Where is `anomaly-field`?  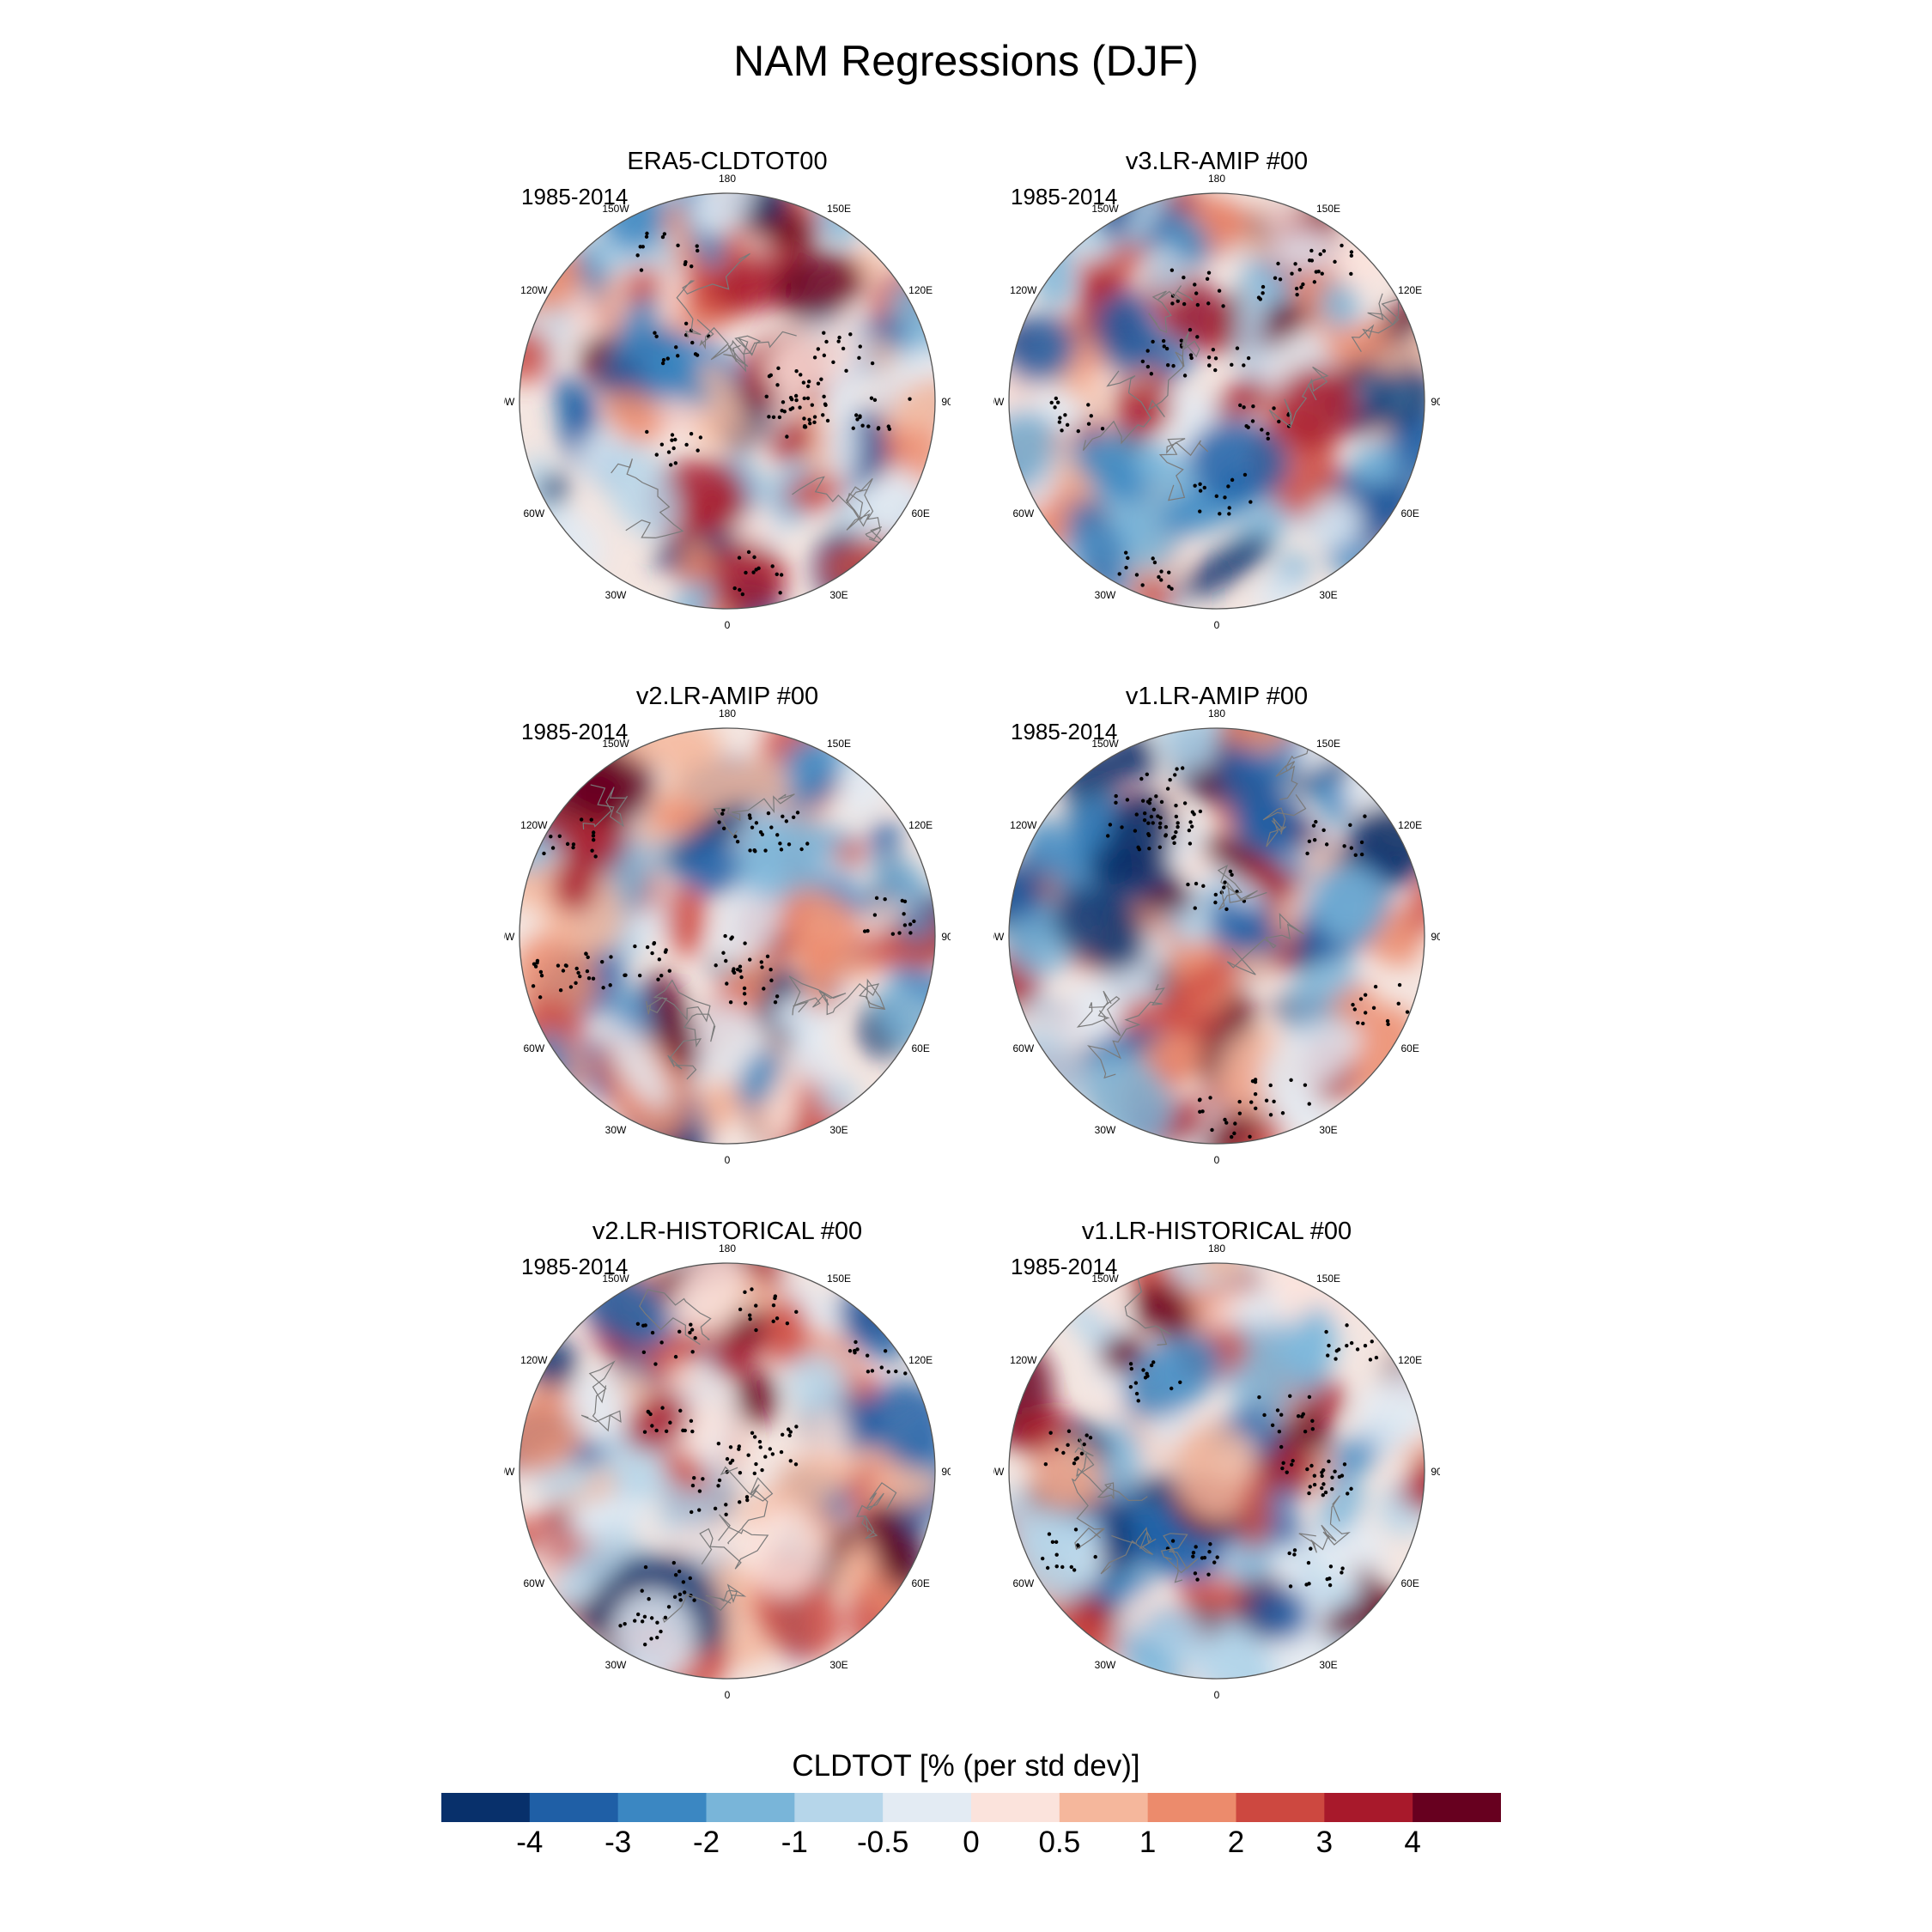 anomaly-field is located at coordinates (1217, 401).